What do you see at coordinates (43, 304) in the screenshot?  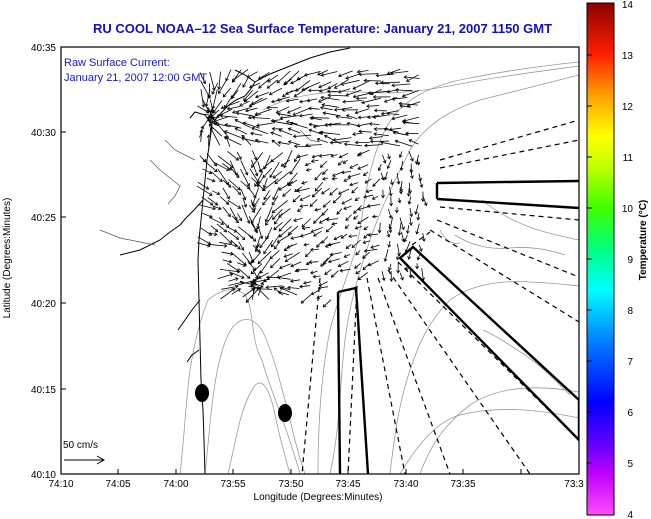 I see `y-tick-label: 40:20` at bounding box center [43, 304].